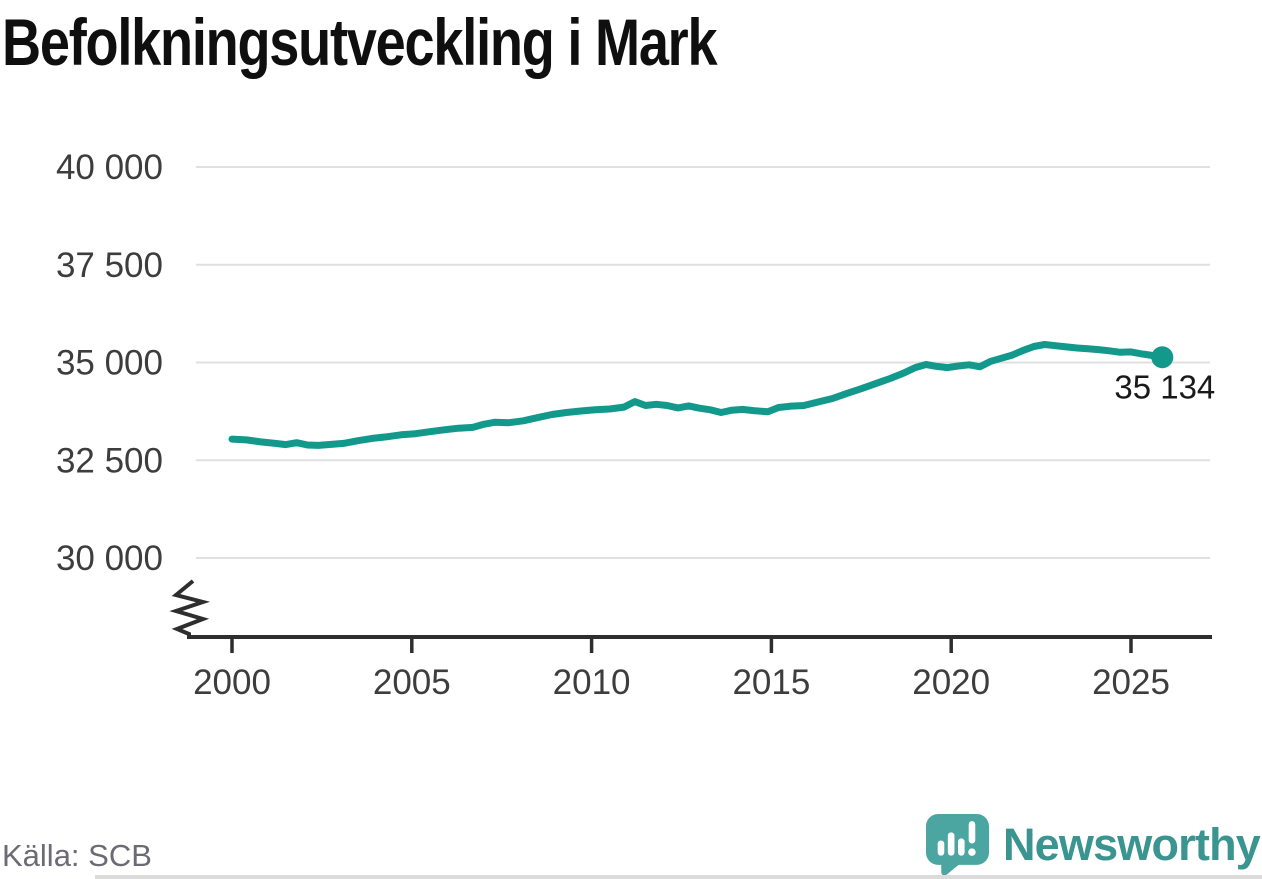 This screenshot has height=879, width=1262. What do you see at coordinates (699, 637) in the screenshot?
I see `x-axis-line` at bounding box center [699, 637].